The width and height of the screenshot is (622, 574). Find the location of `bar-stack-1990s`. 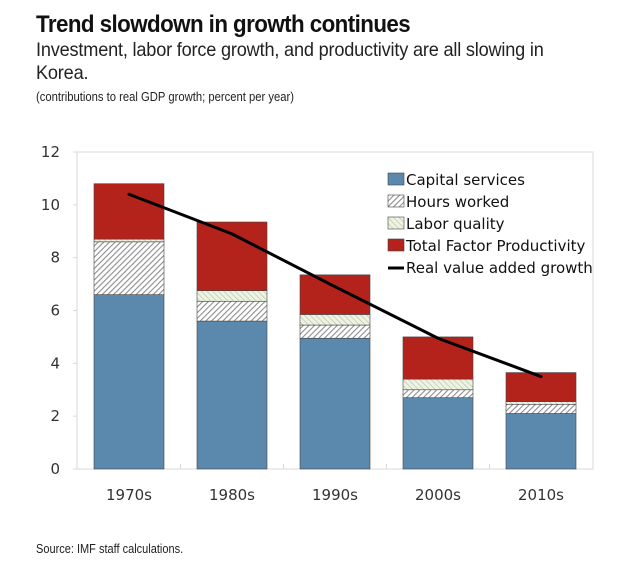

bar-stack-1990s is located at coordinates (335, 372).